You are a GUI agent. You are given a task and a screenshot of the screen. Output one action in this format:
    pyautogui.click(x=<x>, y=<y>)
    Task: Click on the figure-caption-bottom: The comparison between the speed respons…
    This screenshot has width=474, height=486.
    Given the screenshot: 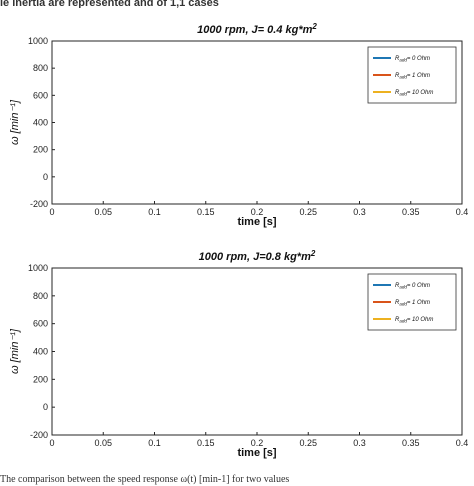 What is the action you would take?
    pyautogui.click(x=145, y=479)
    